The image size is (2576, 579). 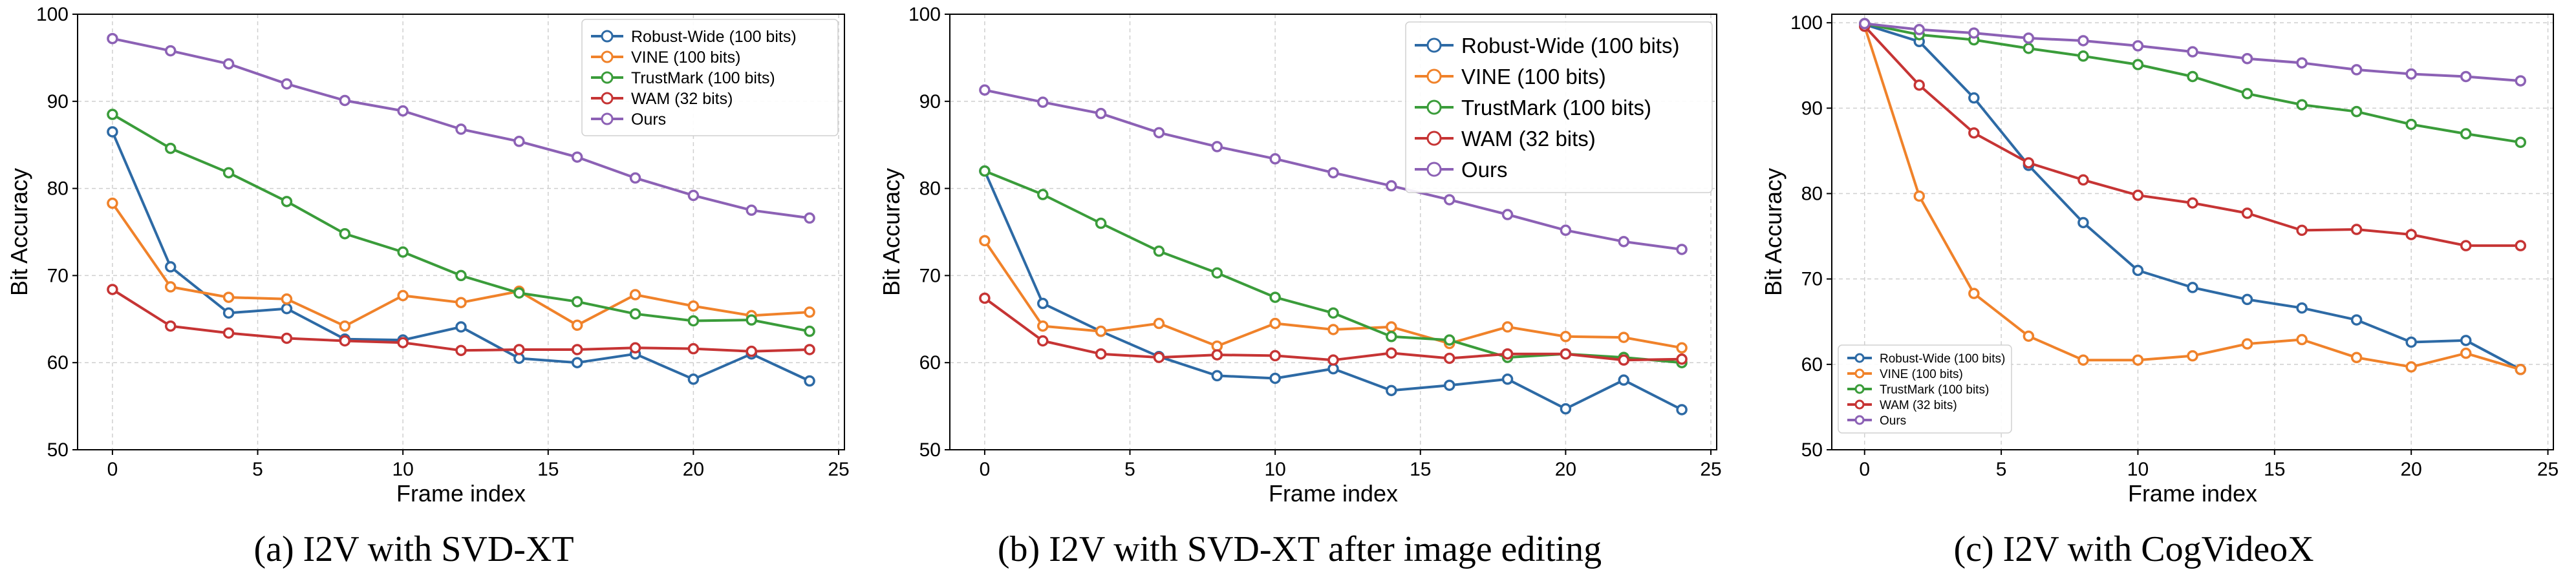 What do you see at coordinates (1300, 549) in the screenshot?
I see `panel-caption: (b) I2V with SVD-XT after image editing` at bounding box center [1300, 549].